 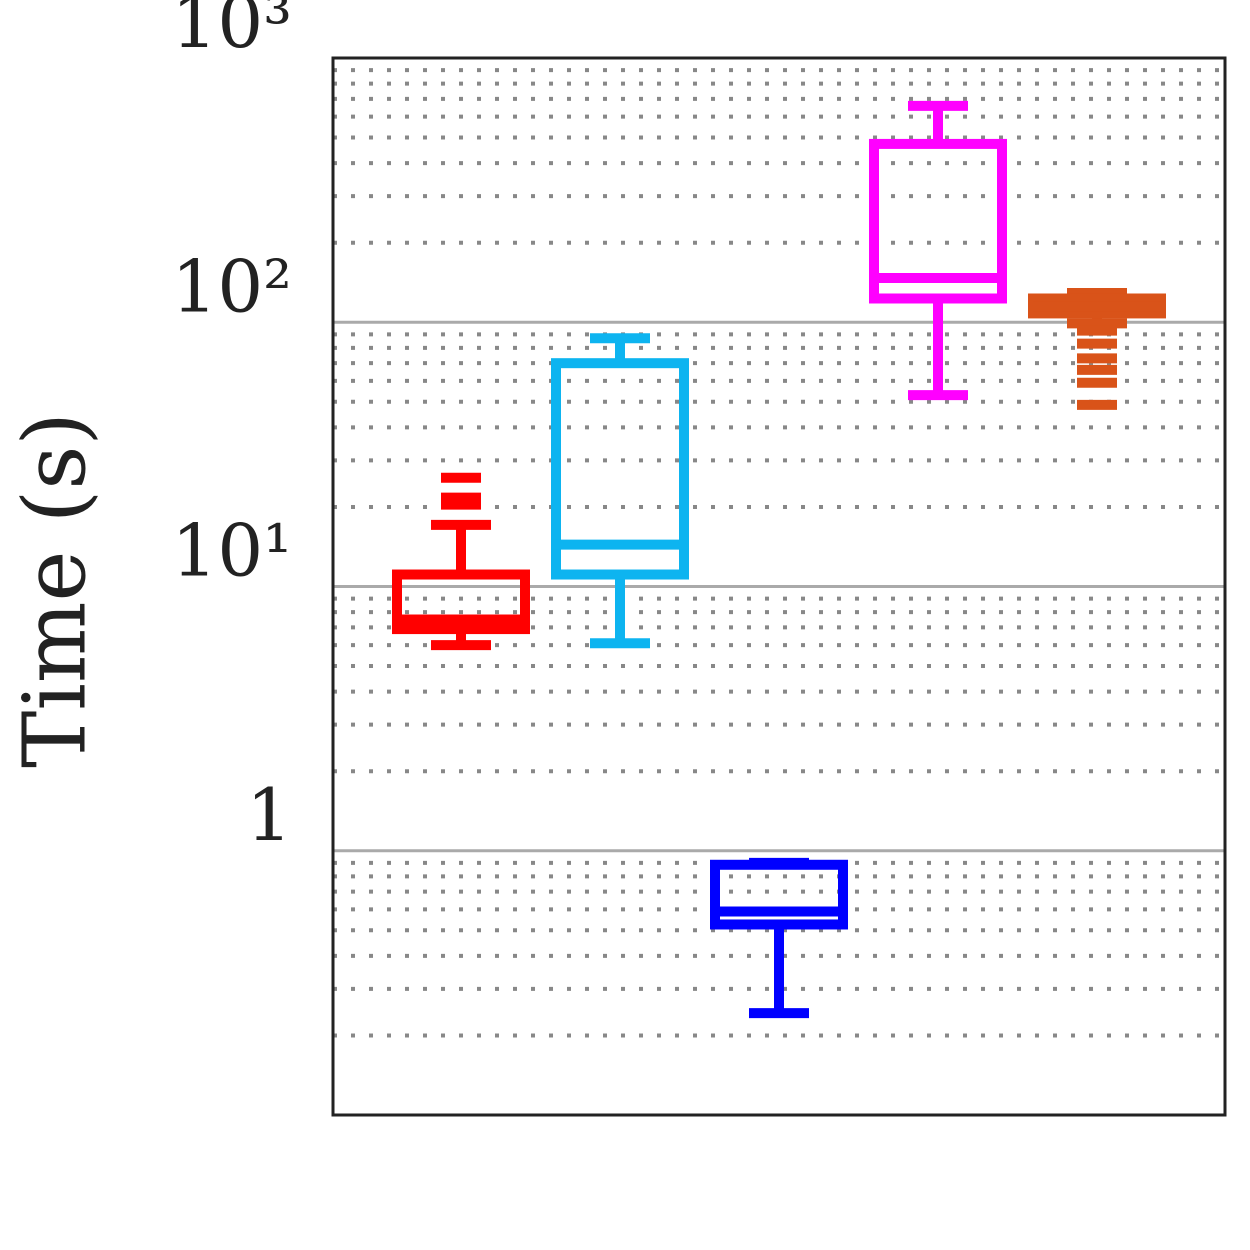 What do you see at coordinates (232, 32) in the screenshot?
I see `y-tick-label: 10³` at bounding box center [232, 32].